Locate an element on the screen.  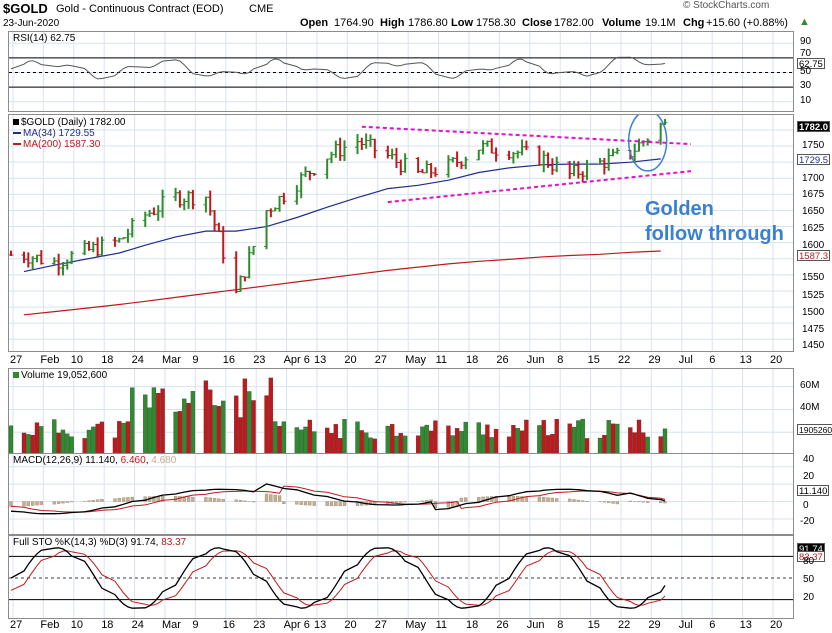
x-tick-label: 10 is located at coordinates (77, 360).